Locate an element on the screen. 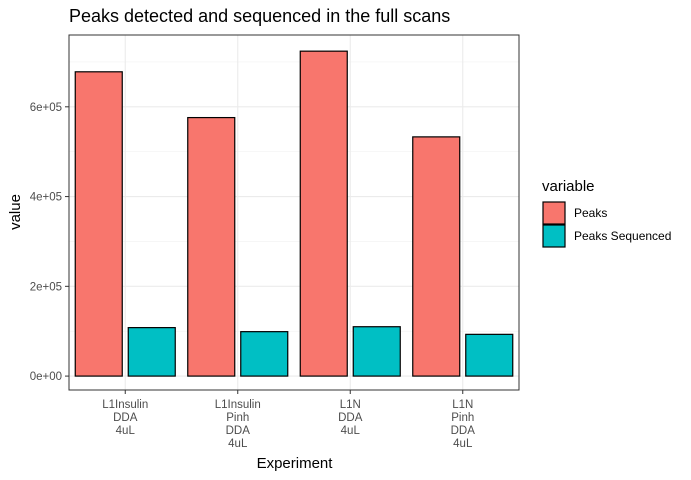 The width and height of the screenshot is (691, 480). x-tick-label: L1N Pinh DDA 4uL is located at coordinates (463, 424).